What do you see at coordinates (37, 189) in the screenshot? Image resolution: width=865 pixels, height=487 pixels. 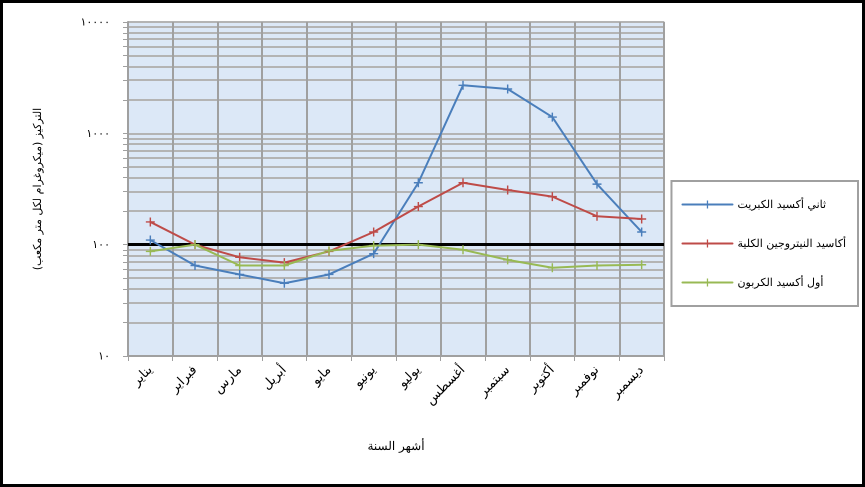 I see `y-axis-title: التركيز (ميكروغرام لكل متر مكعب)` at bounding box center [37, 189].